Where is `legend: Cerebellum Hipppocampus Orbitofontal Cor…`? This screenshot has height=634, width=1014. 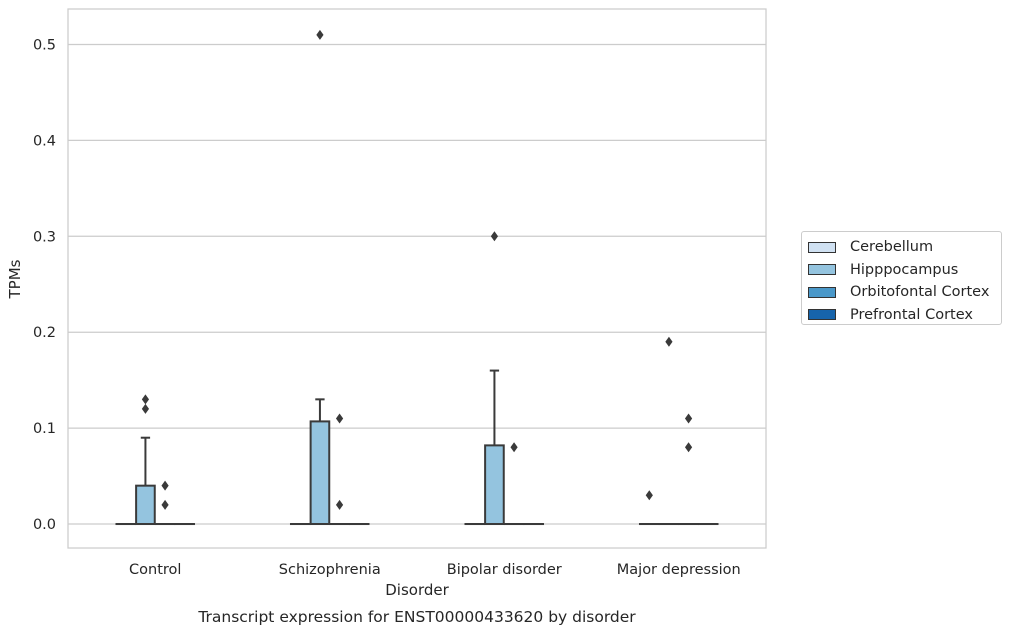 legend: Cerebellum Hipppocampus Orbitofontal Cor… is located at coordinates (901, 278).